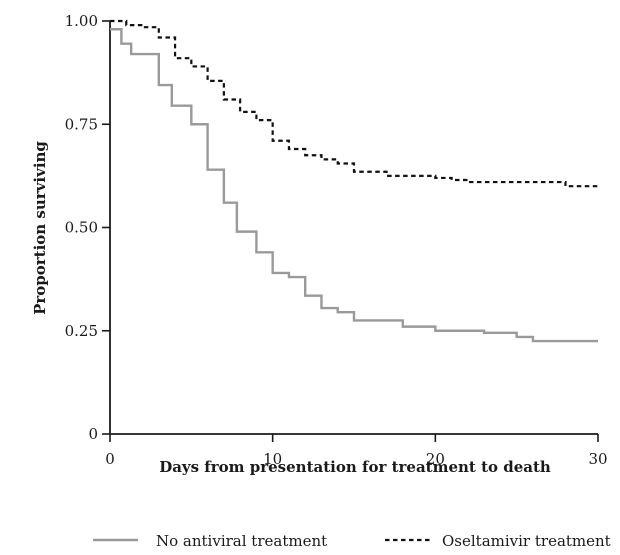 This screenshot has height=555, width=620. Describe the element at coordinates (40, 228) in the screenshot. I see `y-axis-title: Proportion surviving` at that location.